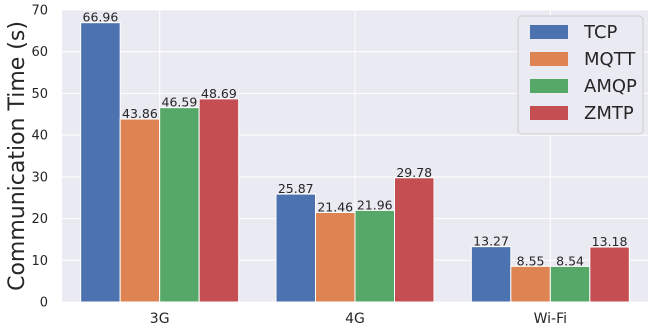 This screenshot has height=335, width=652. I want to click on legend-box, so click(580, 75).